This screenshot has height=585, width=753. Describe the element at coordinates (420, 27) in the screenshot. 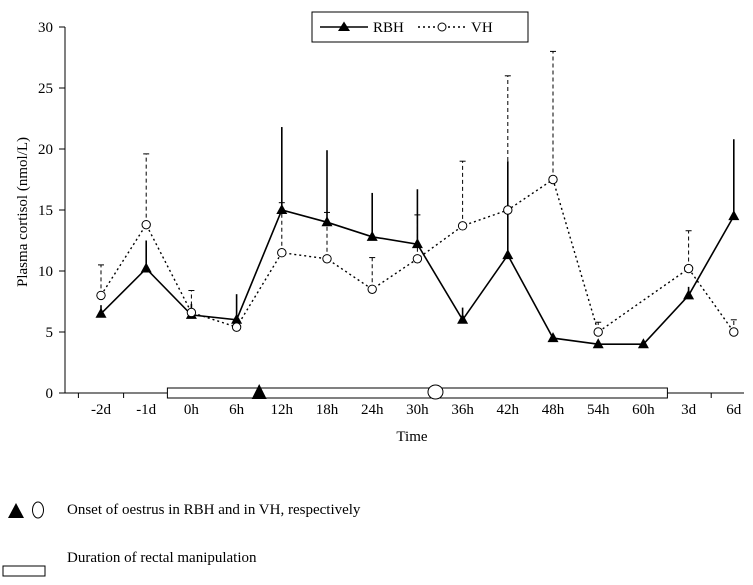

I see `legend: RBH VH` at that location.